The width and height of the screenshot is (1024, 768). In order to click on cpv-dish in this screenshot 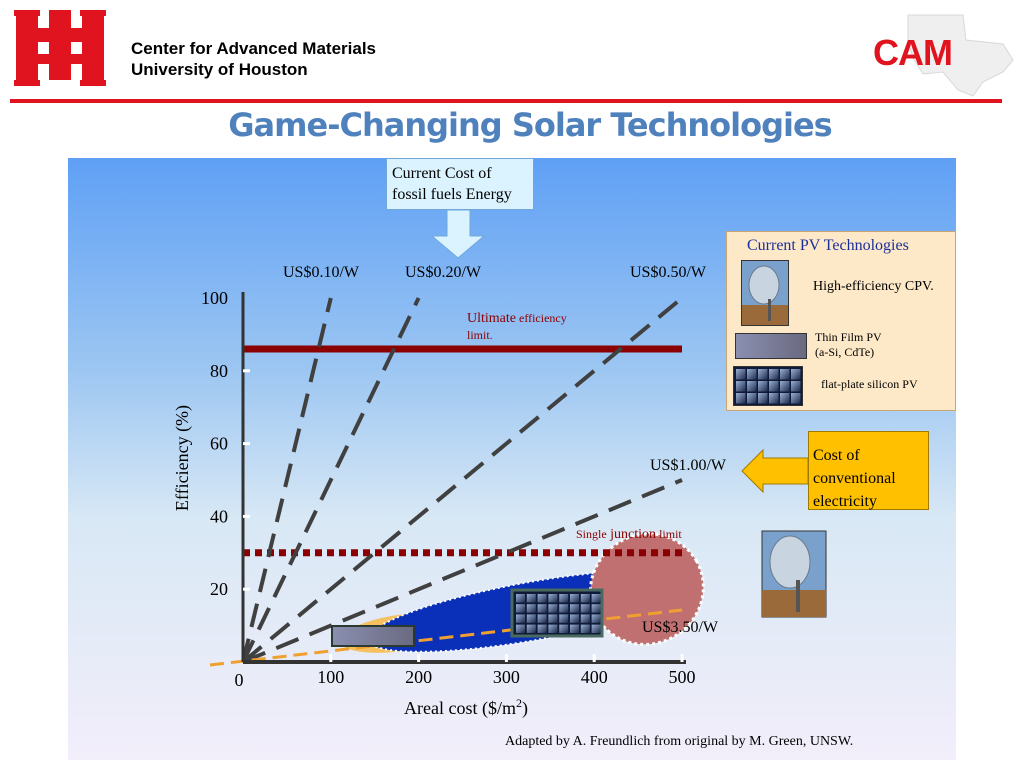, I will do `click(790, 562)`.